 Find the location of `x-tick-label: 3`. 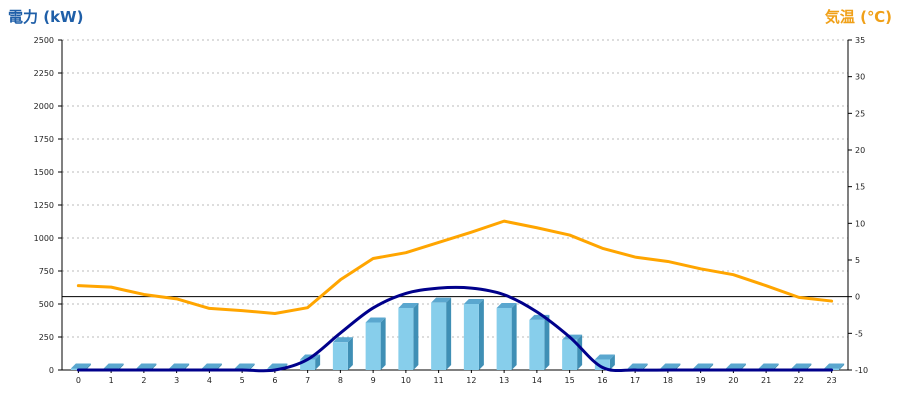

x-tick-label: 3 is located at coordinates (176, 380).